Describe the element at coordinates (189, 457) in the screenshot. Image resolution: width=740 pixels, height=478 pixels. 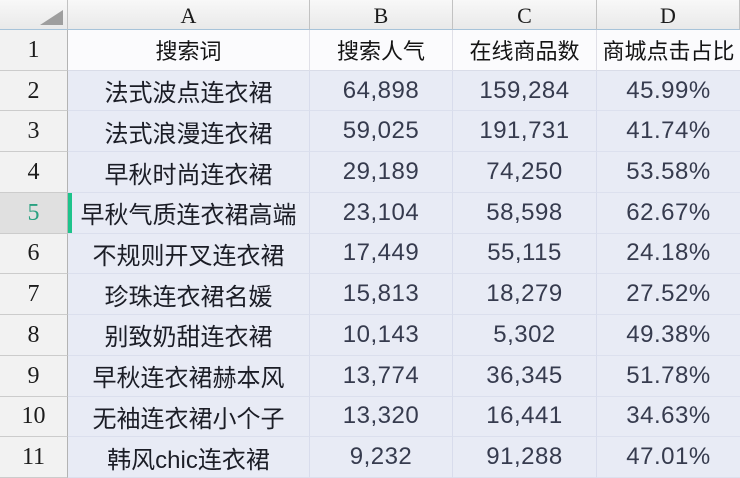
I see `cell-a11: 韩风chic连衣裙` at that location.